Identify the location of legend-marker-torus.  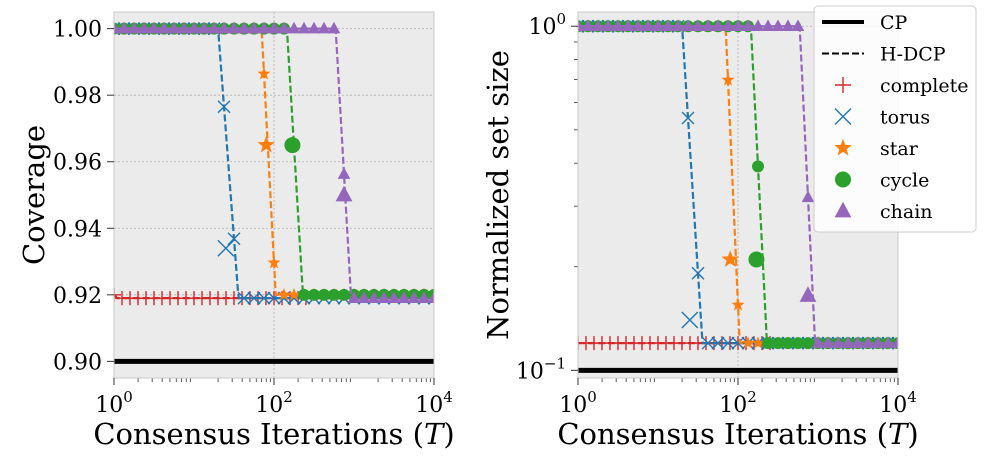
(843, 116).